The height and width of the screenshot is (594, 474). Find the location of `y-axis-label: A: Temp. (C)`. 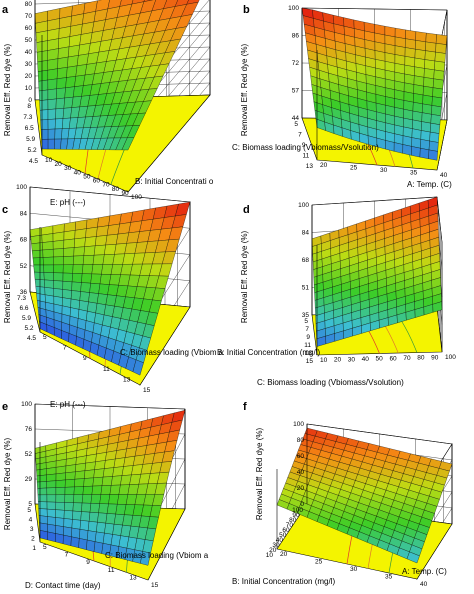

y-axis-label: A: Temp. (C) is located at coordinates (429, 184).